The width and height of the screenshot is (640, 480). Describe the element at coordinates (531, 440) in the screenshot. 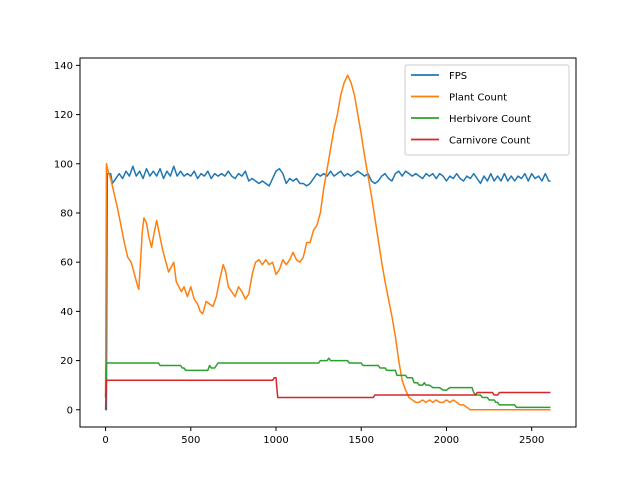

I see `x-tick-label: 2500` at that location.